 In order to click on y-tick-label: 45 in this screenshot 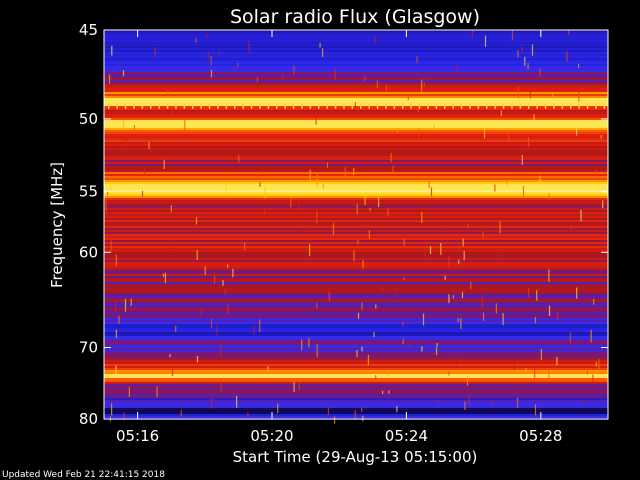, I will do `click(88, 30)`.